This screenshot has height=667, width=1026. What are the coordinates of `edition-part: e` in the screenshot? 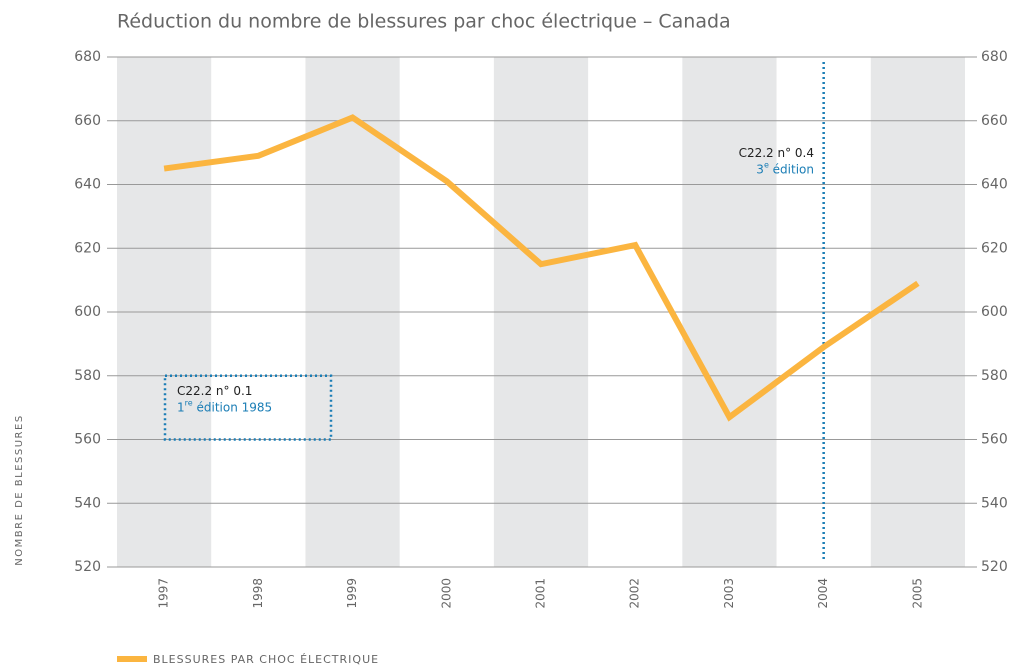 It's located at (766, 165).